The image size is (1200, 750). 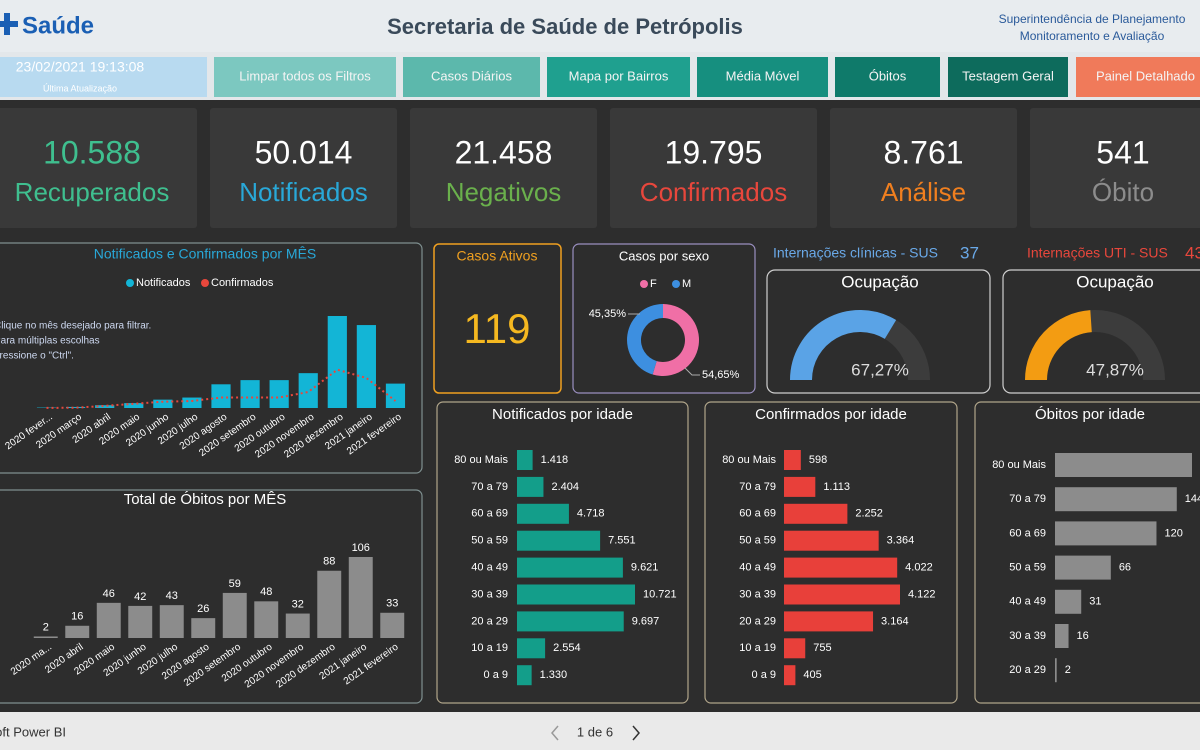 What do you see at coordinates (636, 733) in the screenshot?
I see `next-page` at bounding box center [636, 733].